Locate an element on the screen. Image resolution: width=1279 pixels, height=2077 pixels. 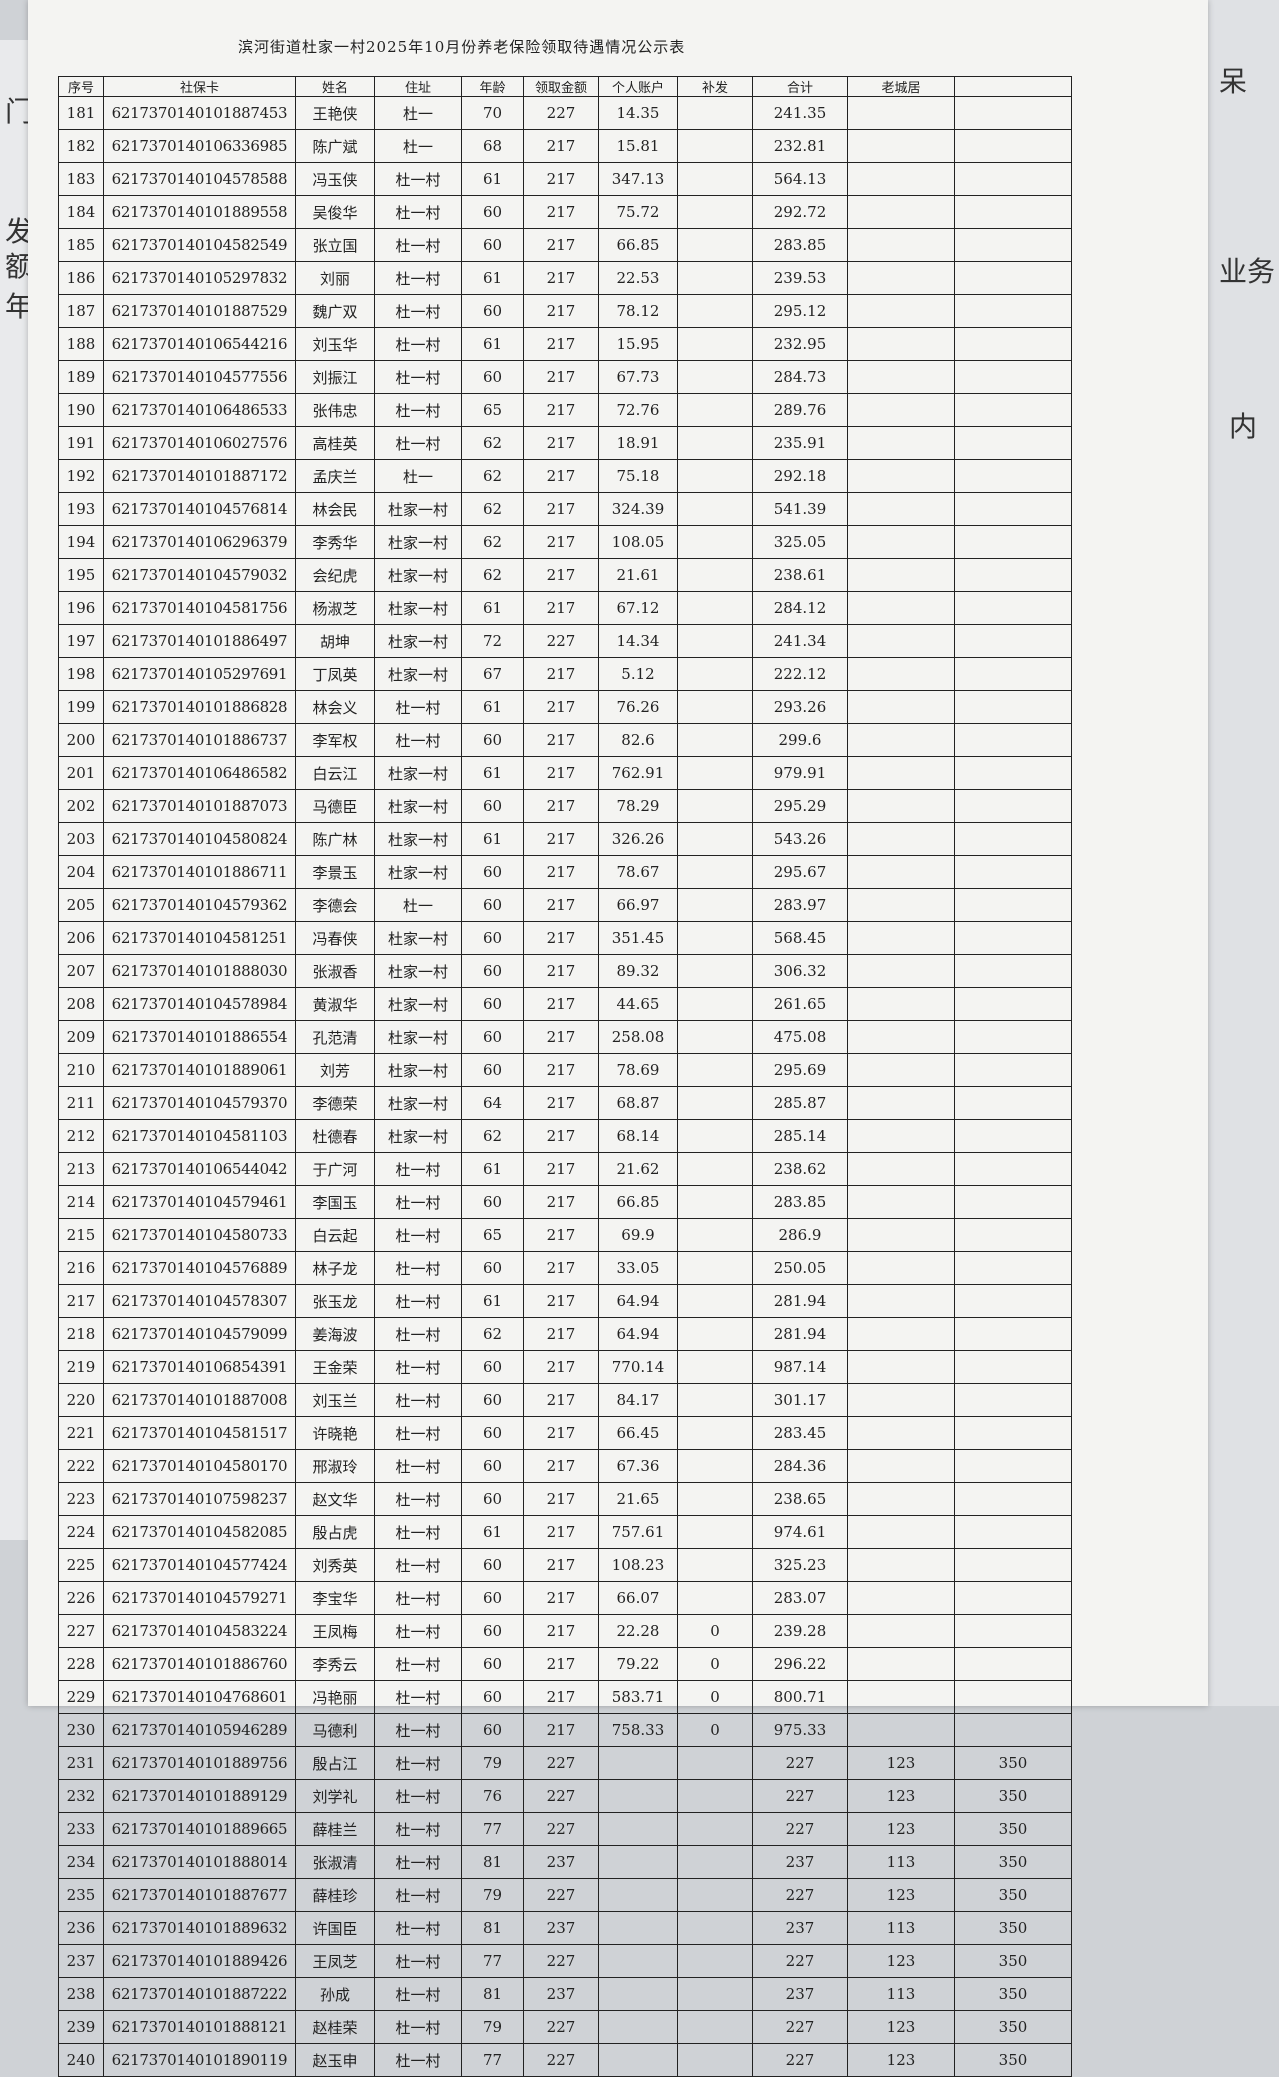
column-header: 姓名 is located at coordinates (335, 86).